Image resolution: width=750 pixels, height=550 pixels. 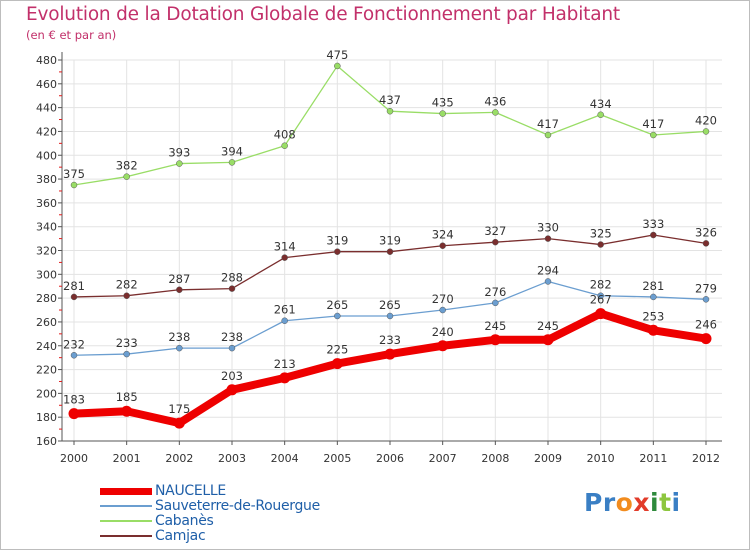 I want to click on x-tick-label: 2008, so click(x=495, y=458).